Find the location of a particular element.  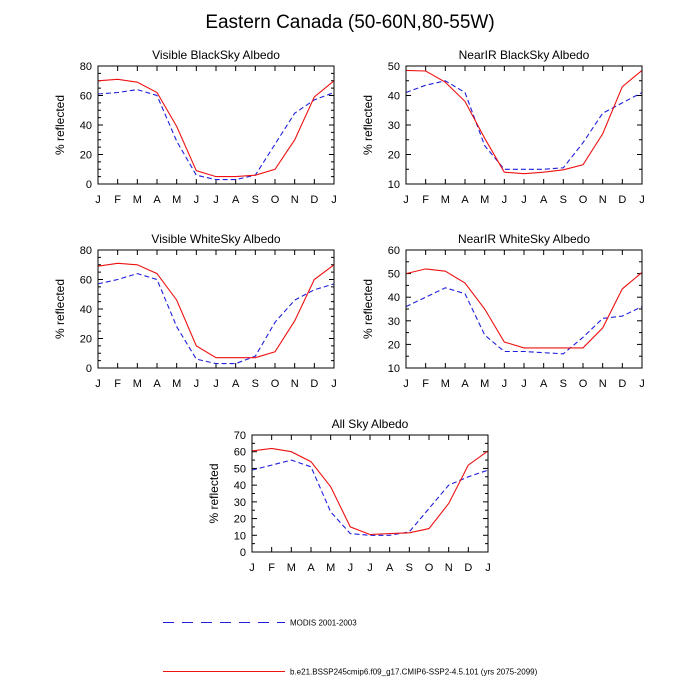

legend-label-modis: MODIS 2001-2003 is located at coordinates (323, 623).